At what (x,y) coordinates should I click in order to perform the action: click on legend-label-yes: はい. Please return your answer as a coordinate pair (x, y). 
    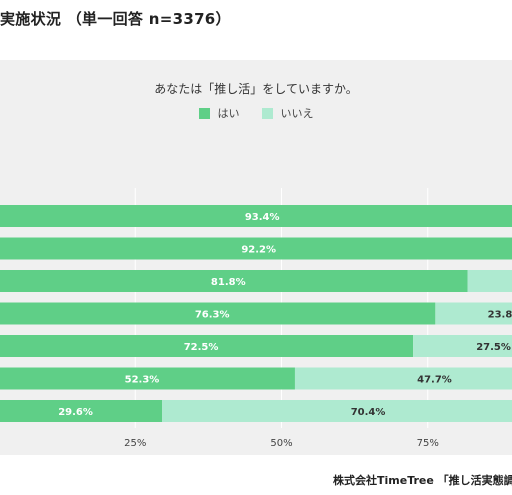
    Looking at the image, I should click on (228, 113).